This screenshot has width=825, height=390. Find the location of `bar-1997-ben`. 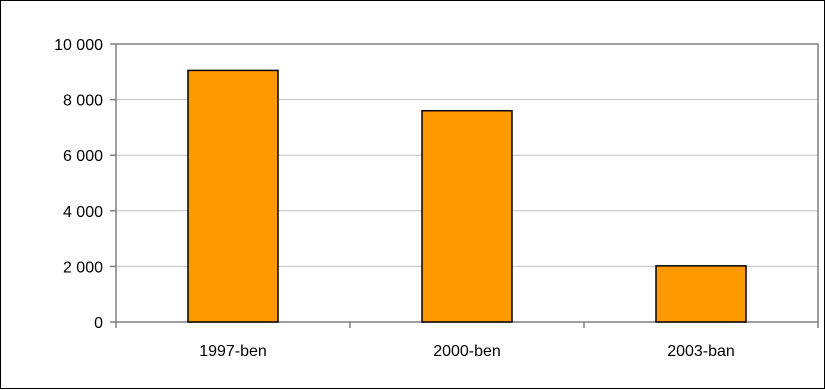

bar-1997-ben is located at coordinates (233, 196).